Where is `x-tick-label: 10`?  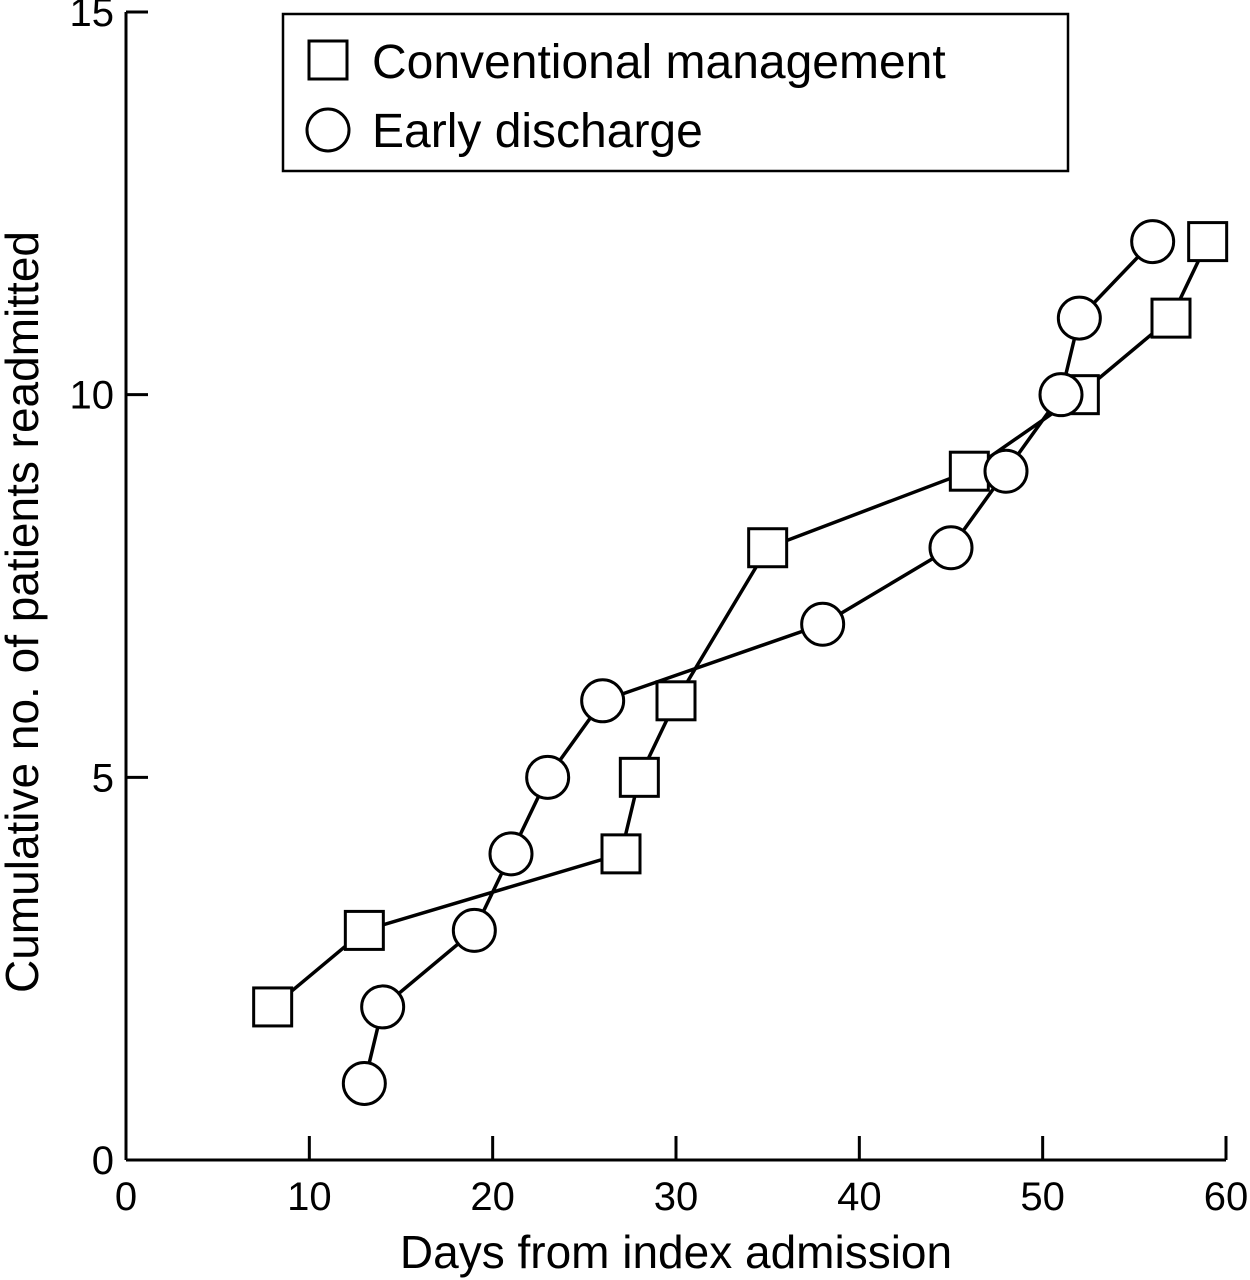 x-tick-label: 10 is located at coordinates (309, 1197).